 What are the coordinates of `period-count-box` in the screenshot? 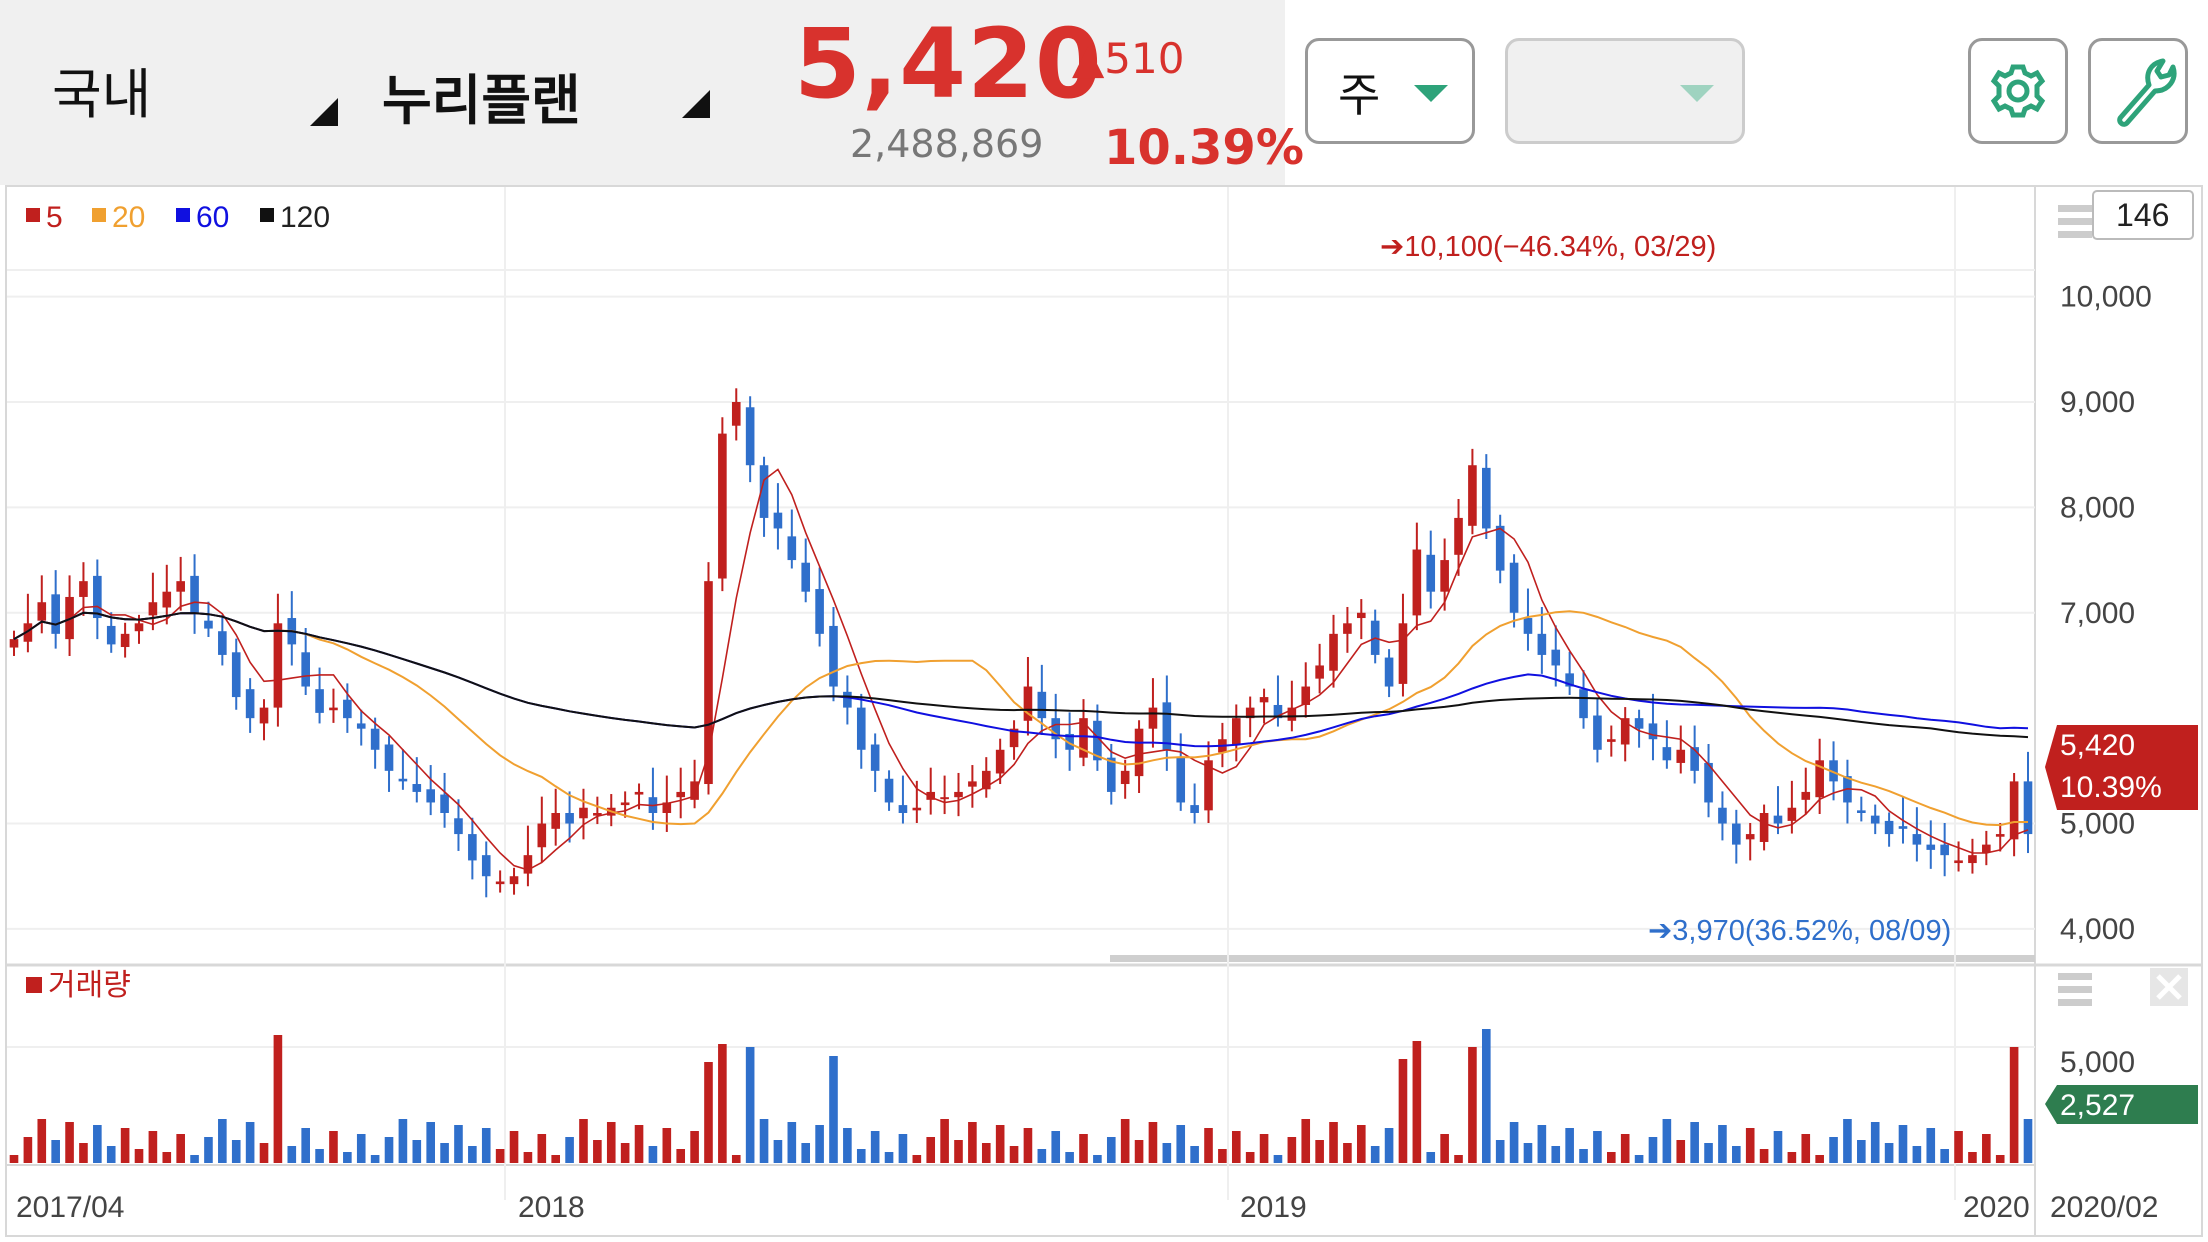 It's located at (2143, 215).